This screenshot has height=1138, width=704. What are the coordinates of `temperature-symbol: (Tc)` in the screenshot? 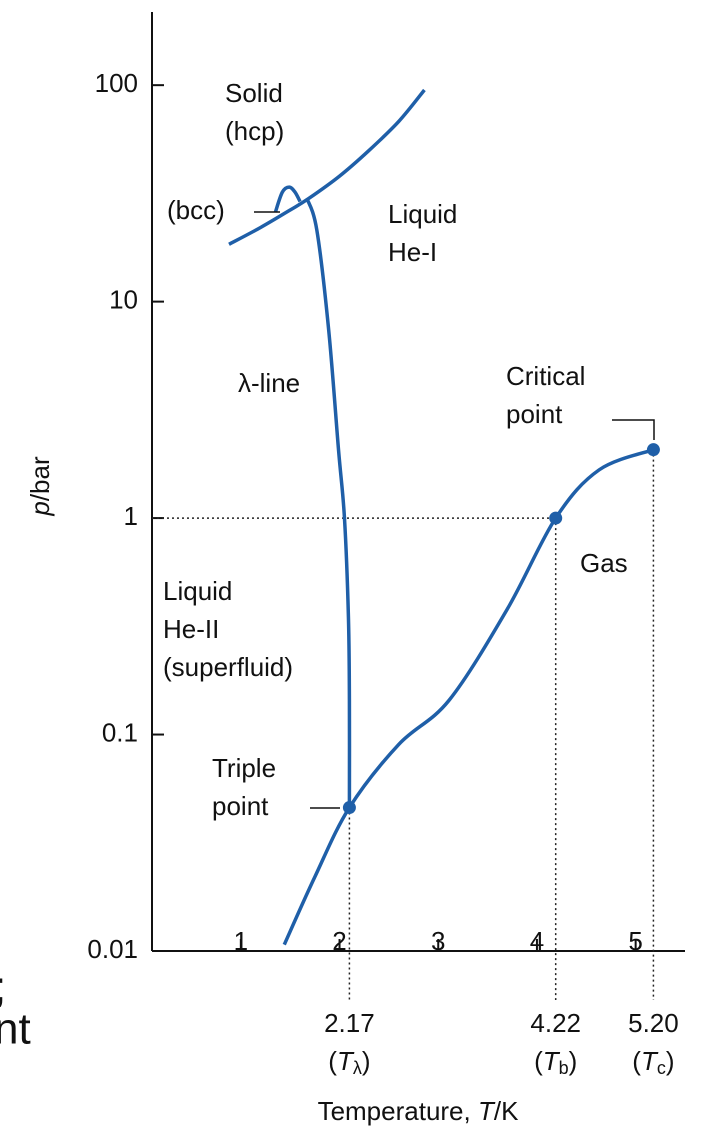 It's located at (653, 1062).